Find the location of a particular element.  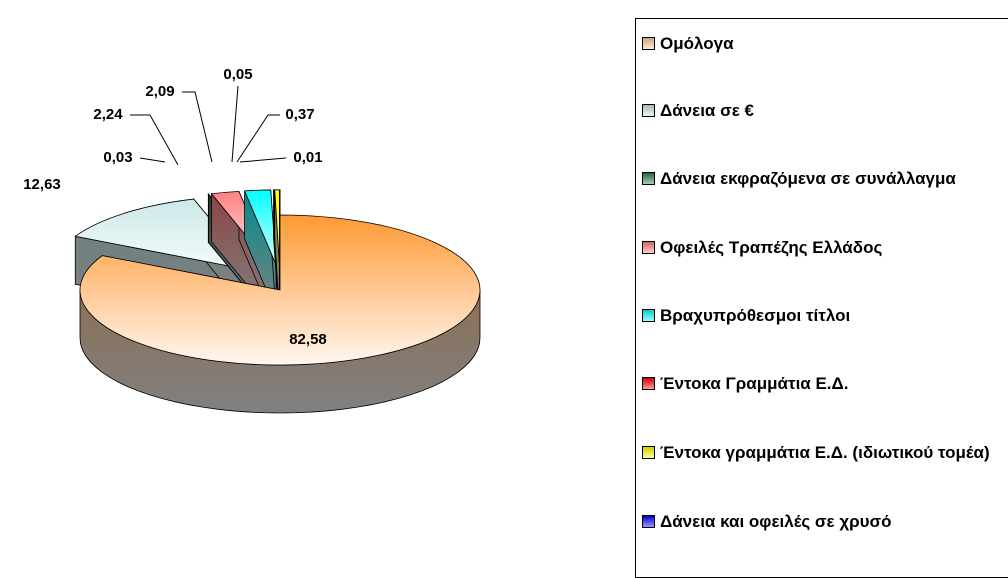

legend-label: Δάνεια σε € is located at coordinates (707, 110).